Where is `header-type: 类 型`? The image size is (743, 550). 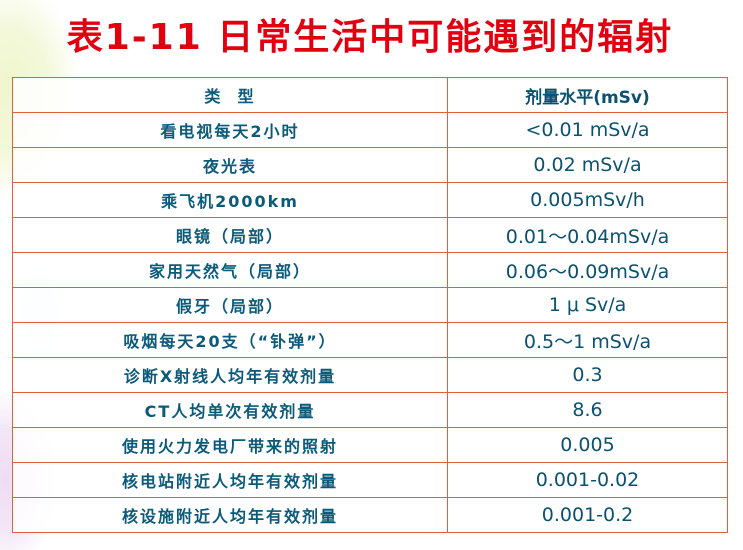 header-type: 类 型 is located at coordinates (230, 95).